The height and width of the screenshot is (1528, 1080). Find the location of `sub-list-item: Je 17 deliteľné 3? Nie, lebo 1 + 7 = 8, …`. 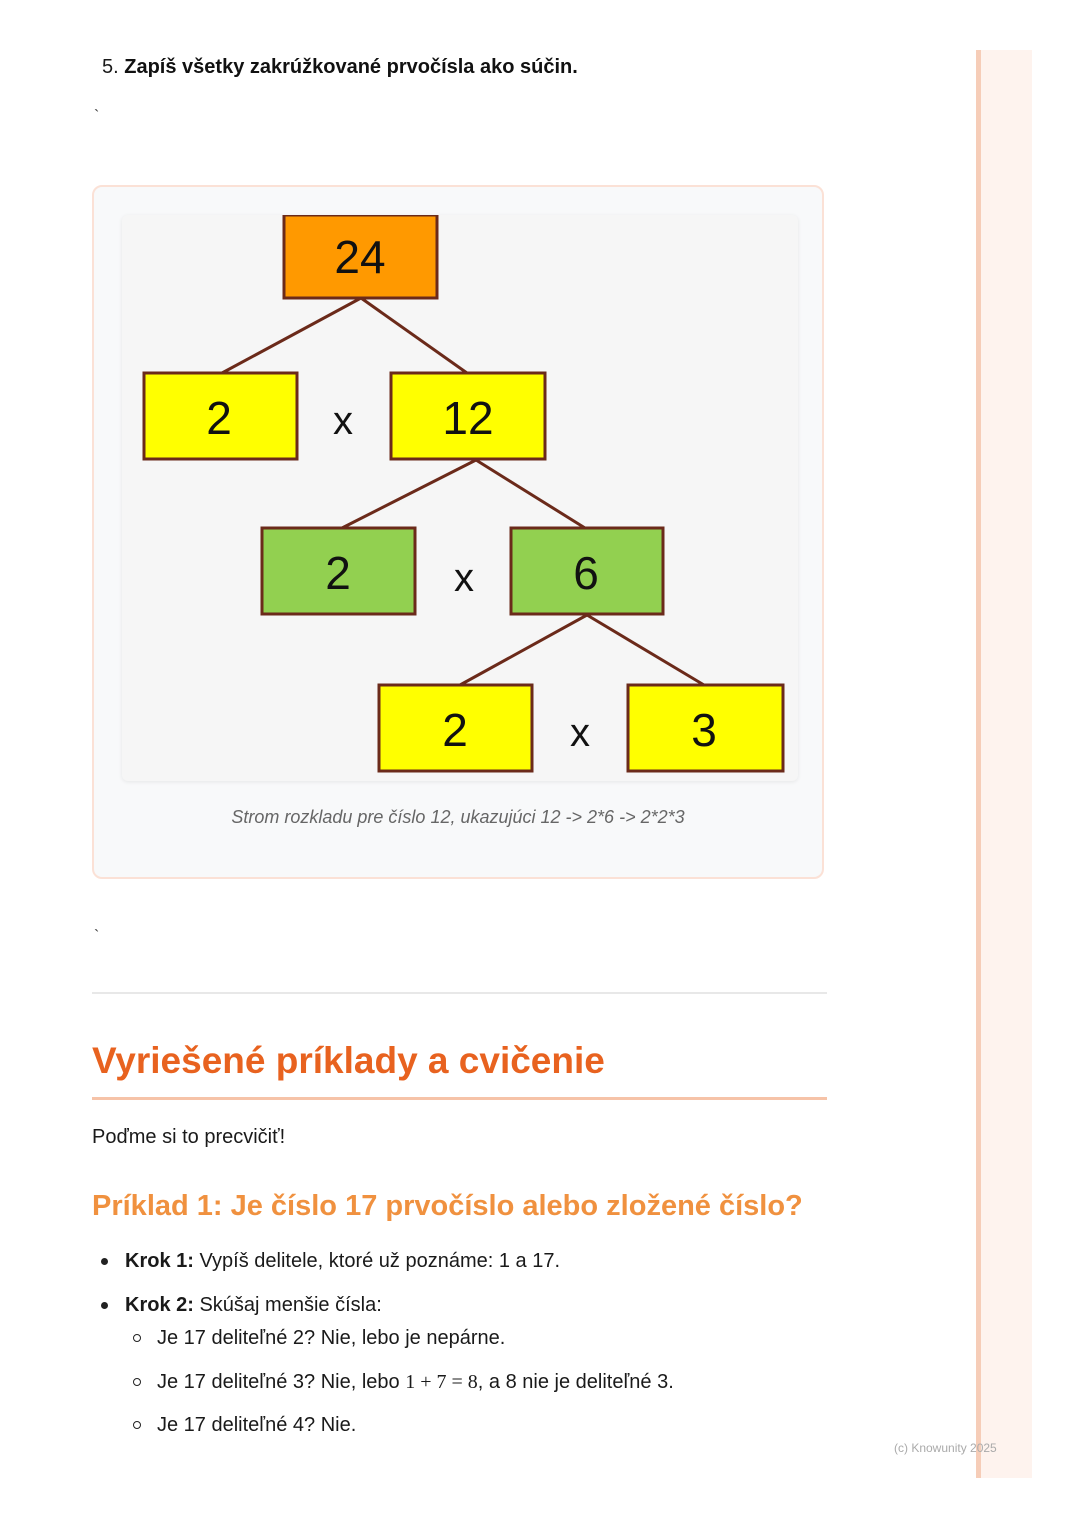

sub-list-item: Je 17 deliteľné 3? Nie, lebo 1 + 7 = 8, … is located at coordinates (403, 1382).